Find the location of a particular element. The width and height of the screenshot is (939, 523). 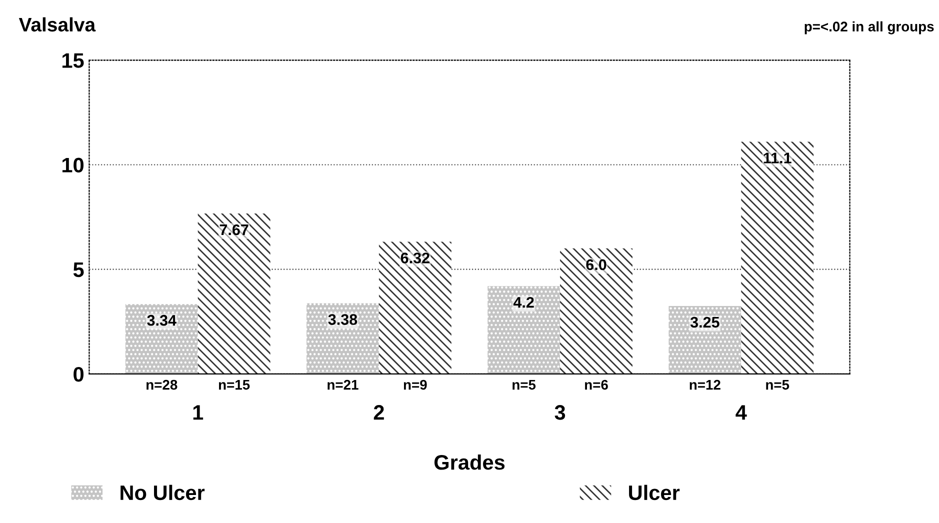

text: n=9 is located at coordinates (415, 385).